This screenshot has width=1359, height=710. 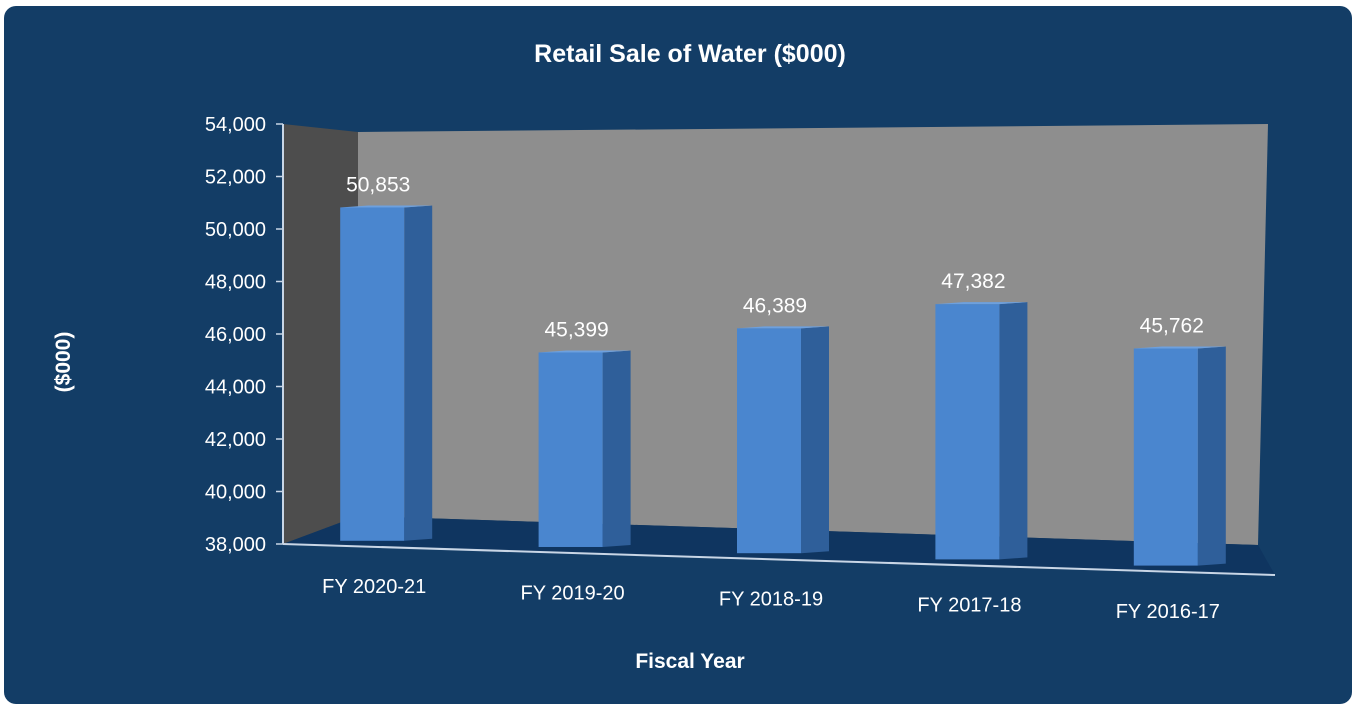 What do you see at coordinates (775, 305) in the screenshot?
I see `bar-value-label: 46,389` at bounding box center [775, 305].